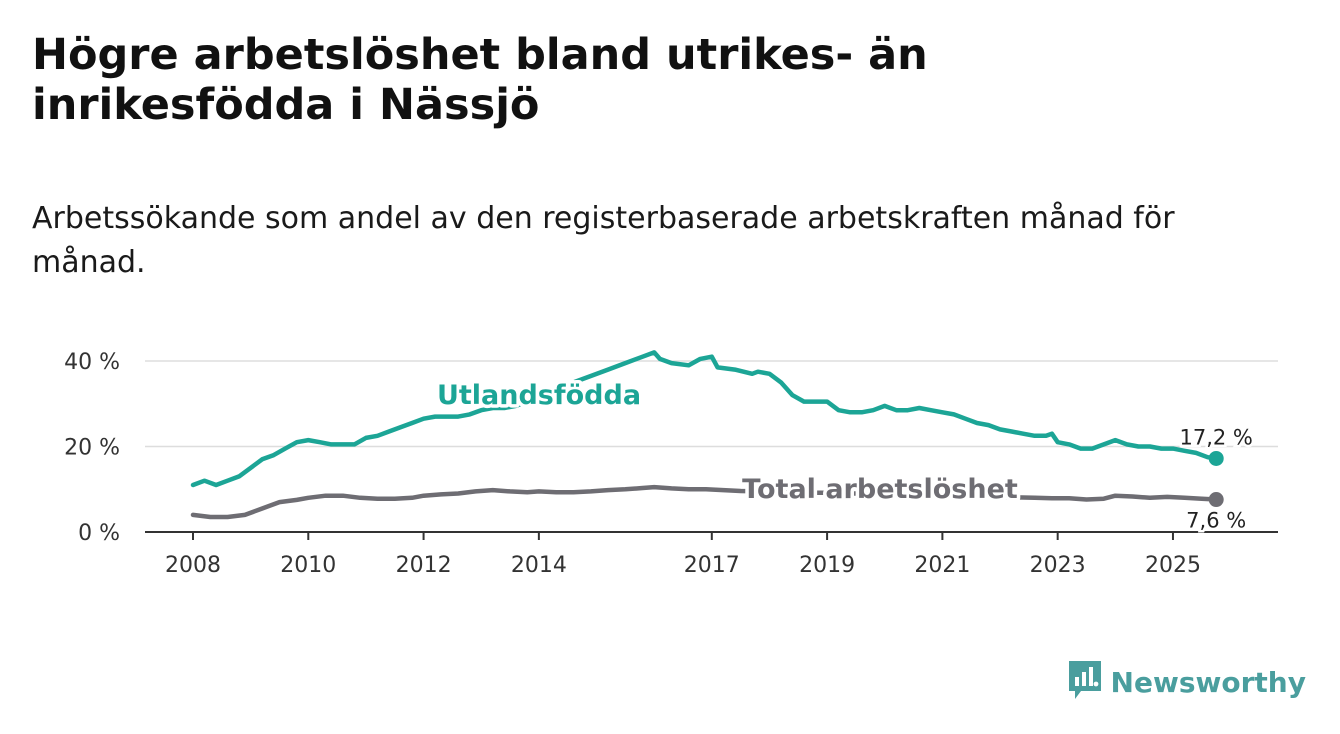 Image resolution: width=1340 pixels, height=734 pixels. Describe the element at coordinates (308, 565) in the screenshot. I see `x-tick-label: 2010` at that location.